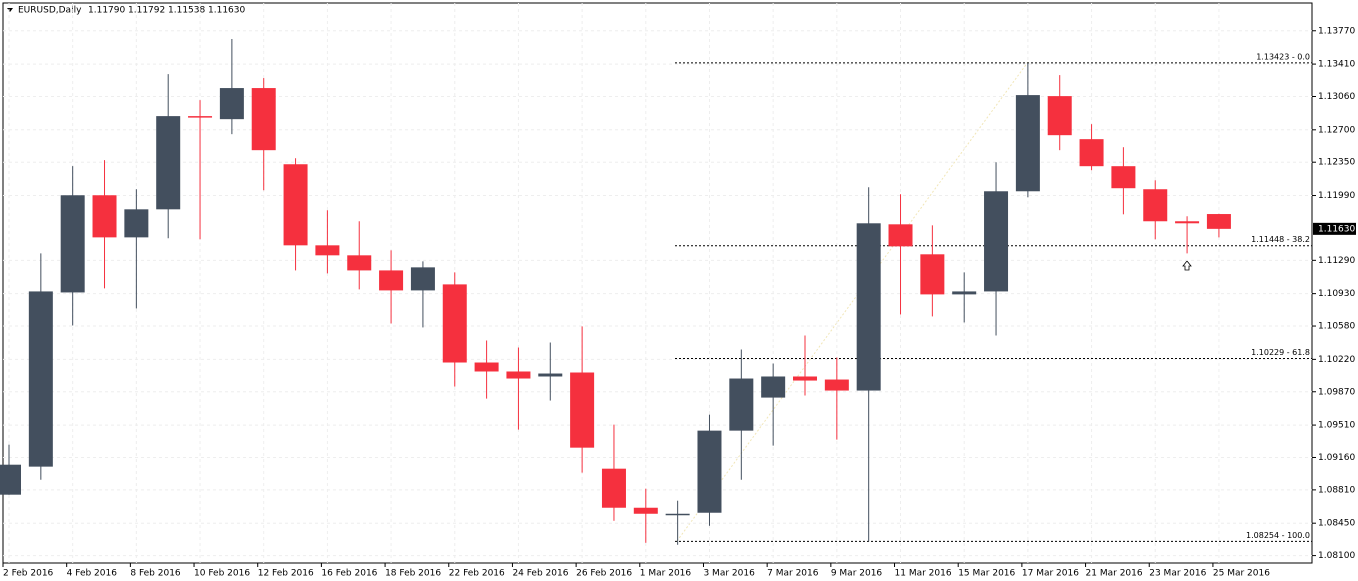  What do you see at coordinates (1336, 524) in the screenshot?
I see `y-tick-label: 1.08450` at bounding box center [1336, 524].